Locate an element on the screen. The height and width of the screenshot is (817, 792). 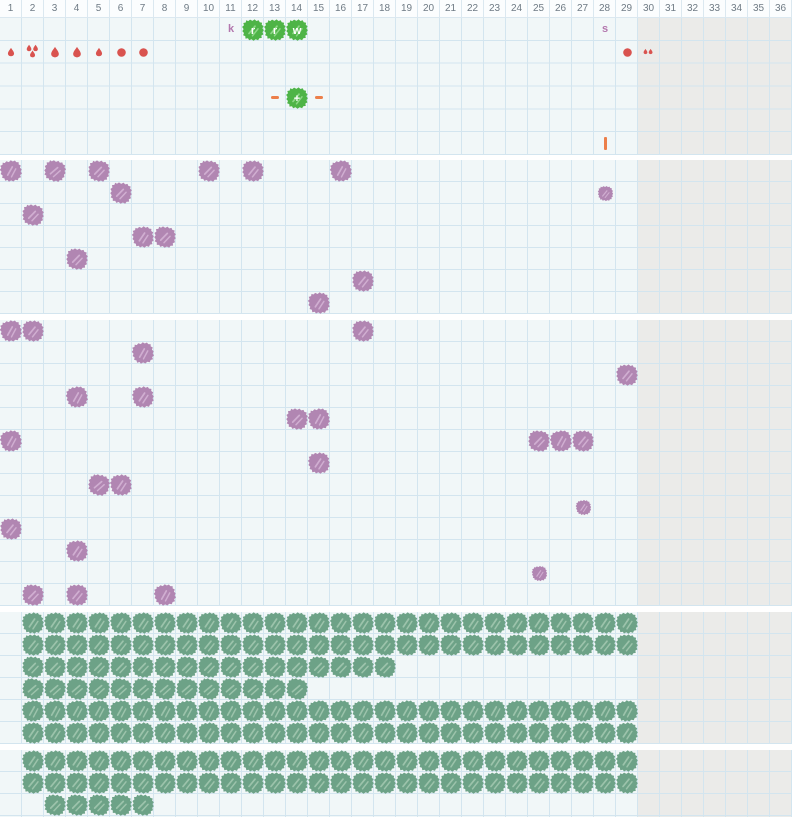
water-dot-icon is located at coordinates (143, 52).